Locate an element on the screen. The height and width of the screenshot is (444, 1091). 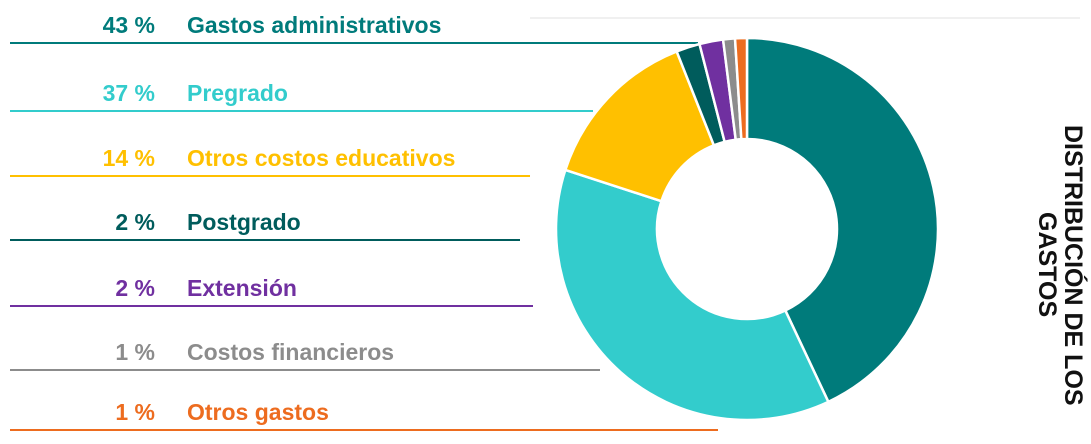
legend-value: 14 % is located at coordinates (129, 158).